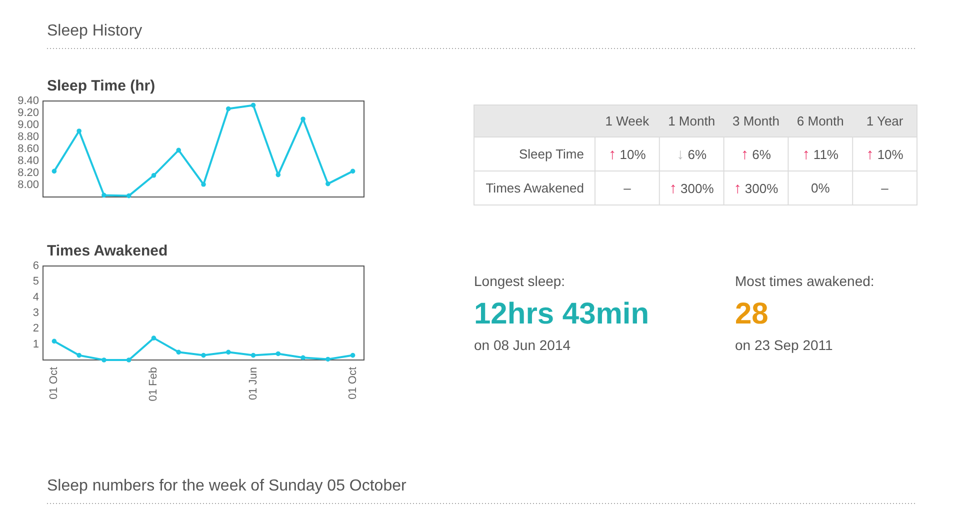  I want to click on text: 12hrs 43min, so click(562, 314).